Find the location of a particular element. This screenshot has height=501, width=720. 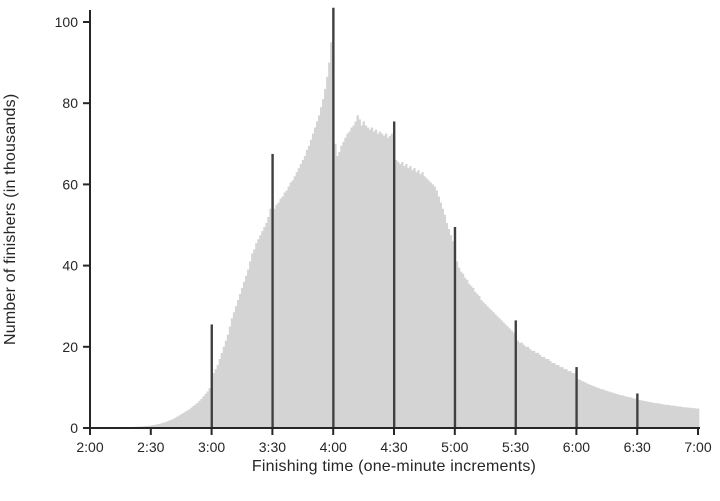

y-tick-label: 100 is located at coordinates (67, 22).